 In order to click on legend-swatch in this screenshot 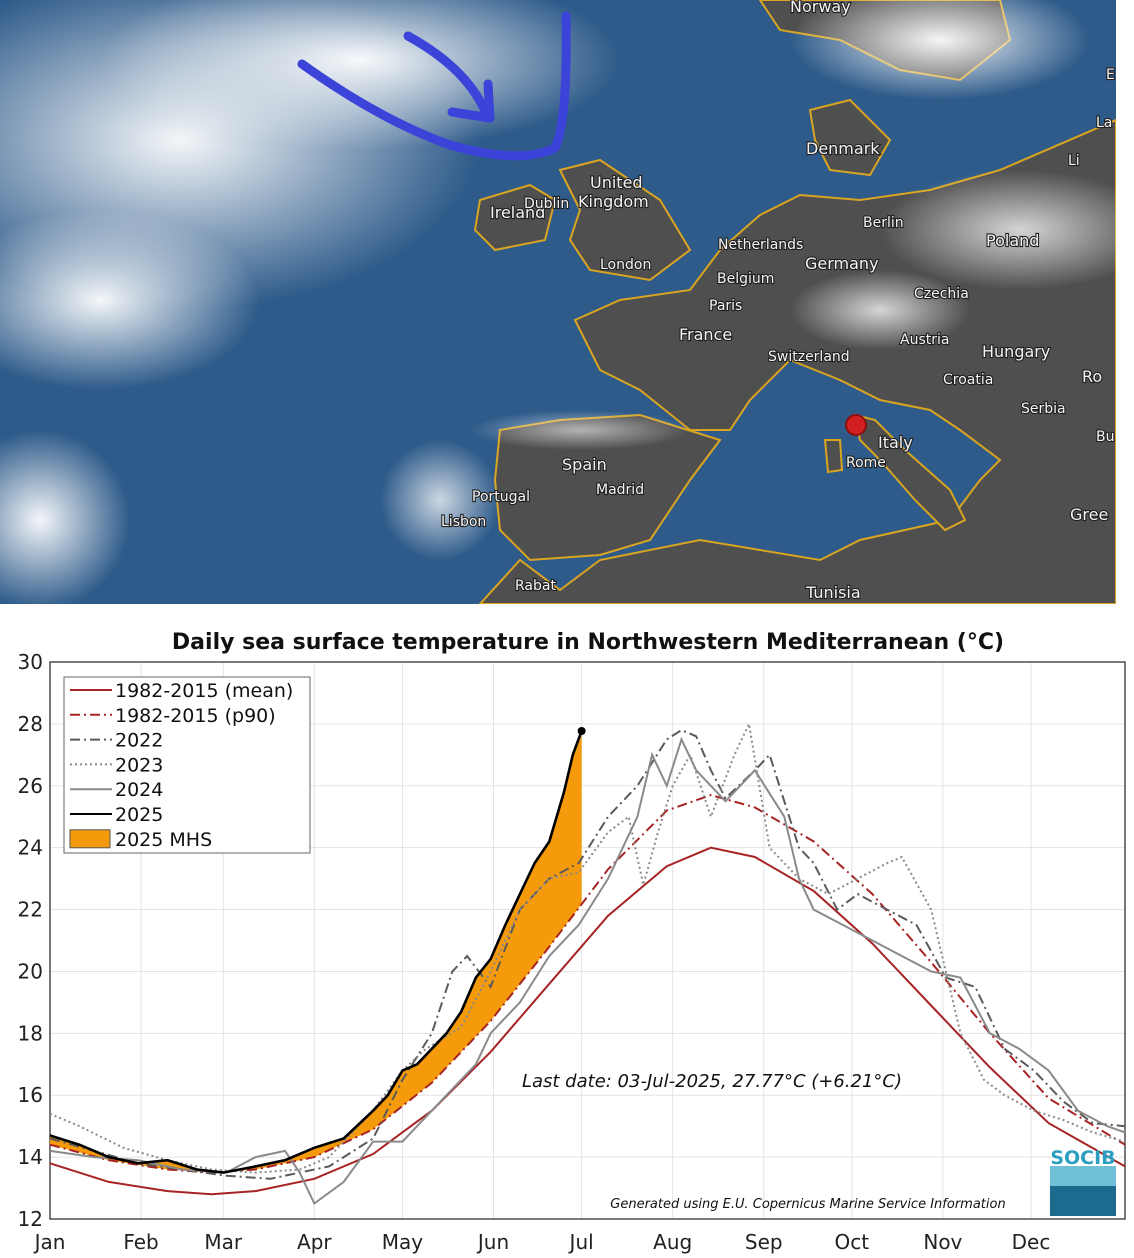, I will do `click(90, 839)`.